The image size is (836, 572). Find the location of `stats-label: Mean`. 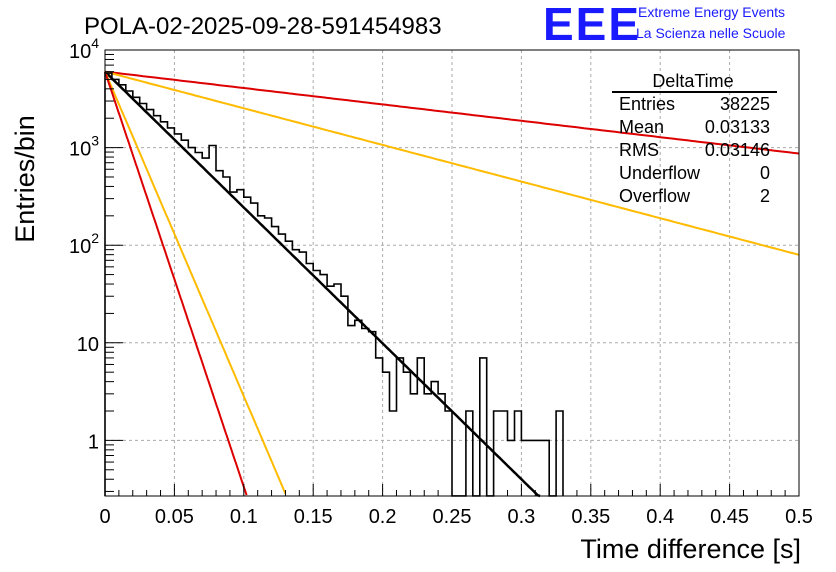

stats-label: Mean is located at coordinates (641, 127).